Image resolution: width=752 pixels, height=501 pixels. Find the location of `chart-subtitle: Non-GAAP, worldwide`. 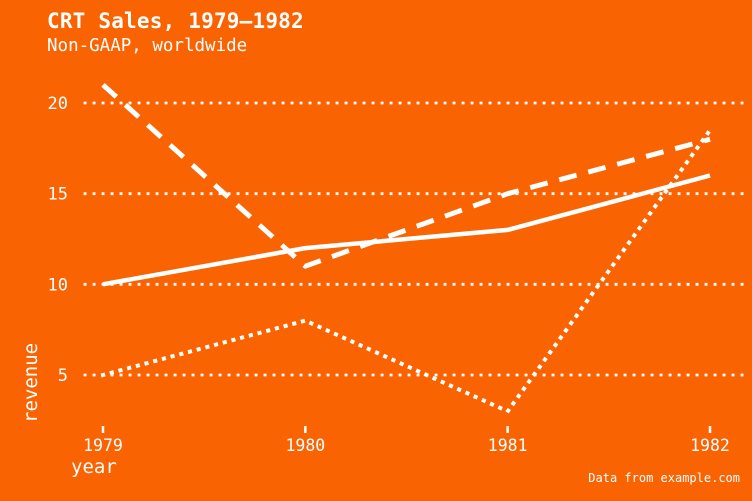

chart-subtitle: Non-GAAP, worldwide is located at coordinates (147, 46).